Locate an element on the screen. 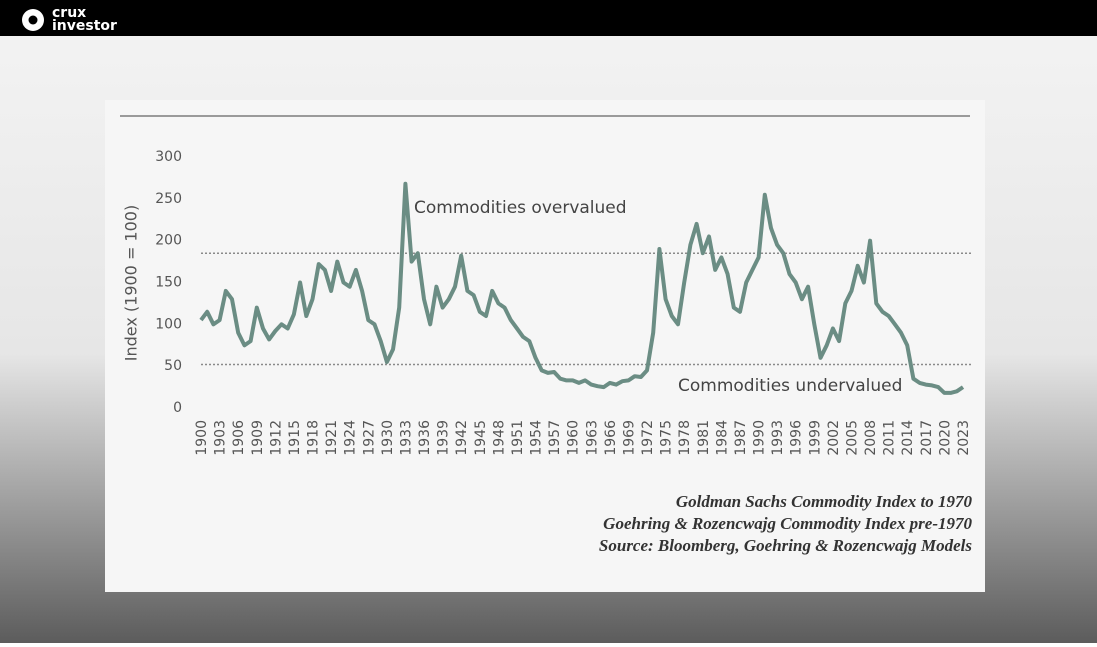  x-tick-label: 1969 is located at coordinates (629, 438).